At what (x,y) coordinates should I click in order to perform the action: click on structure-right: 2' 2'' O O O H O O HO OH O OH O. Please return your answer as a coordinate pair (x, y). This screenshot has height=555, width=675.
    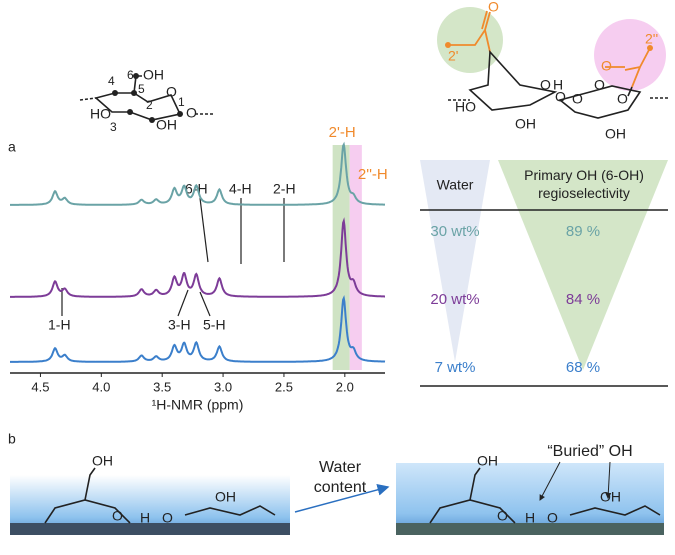
    Looking at the image, I should click on (552, 71).